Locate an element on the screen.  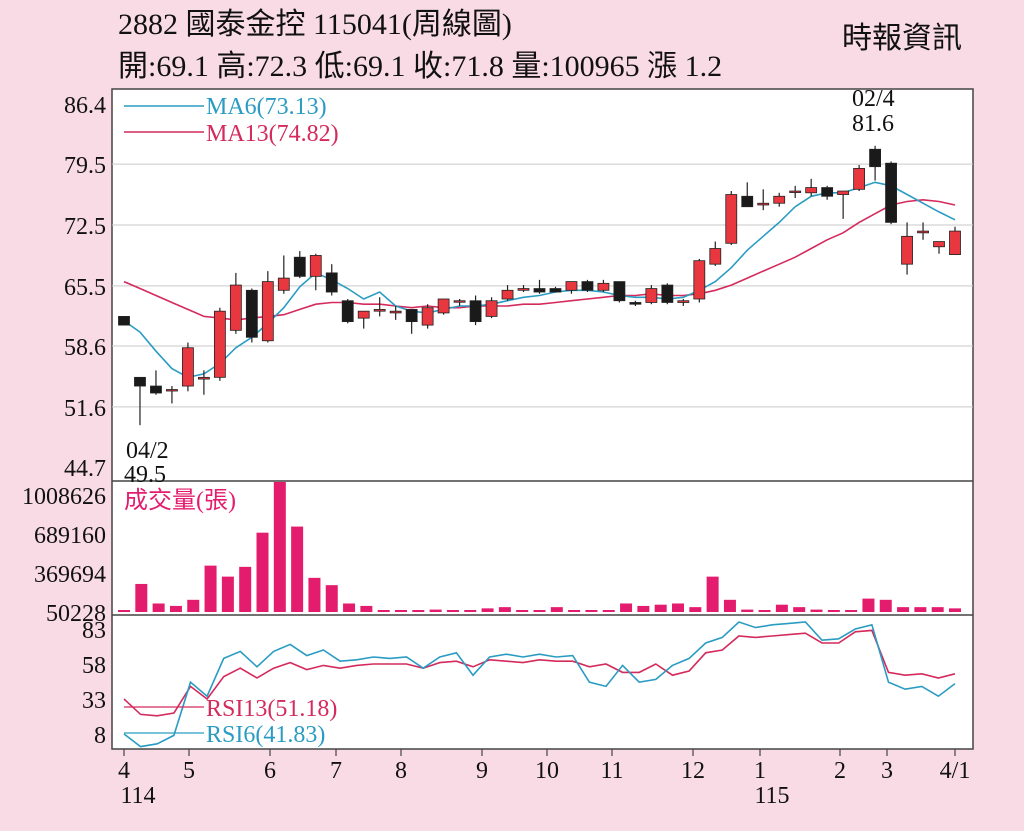
high-date-annotation: 02/4 is located at coordinates (873, 99).